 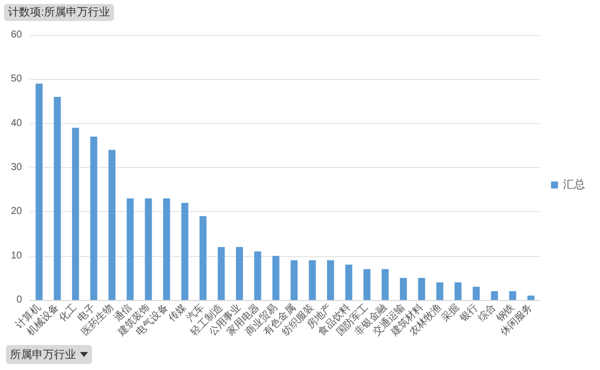 What do you see at coordinates (16, 167) in the screenshot?
I see `y-tick-label: 30` at bounding box center [16, 167].